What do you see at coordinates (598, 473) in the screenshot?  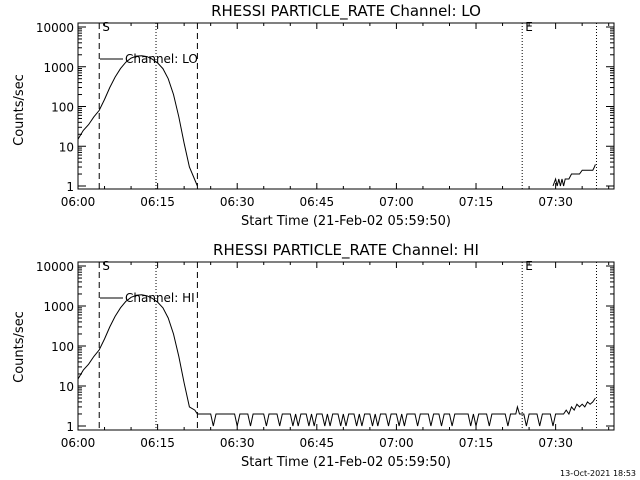 I see `footer-timestamp: 13-Oct-2021 18:53` at bounding box center [598, 473].